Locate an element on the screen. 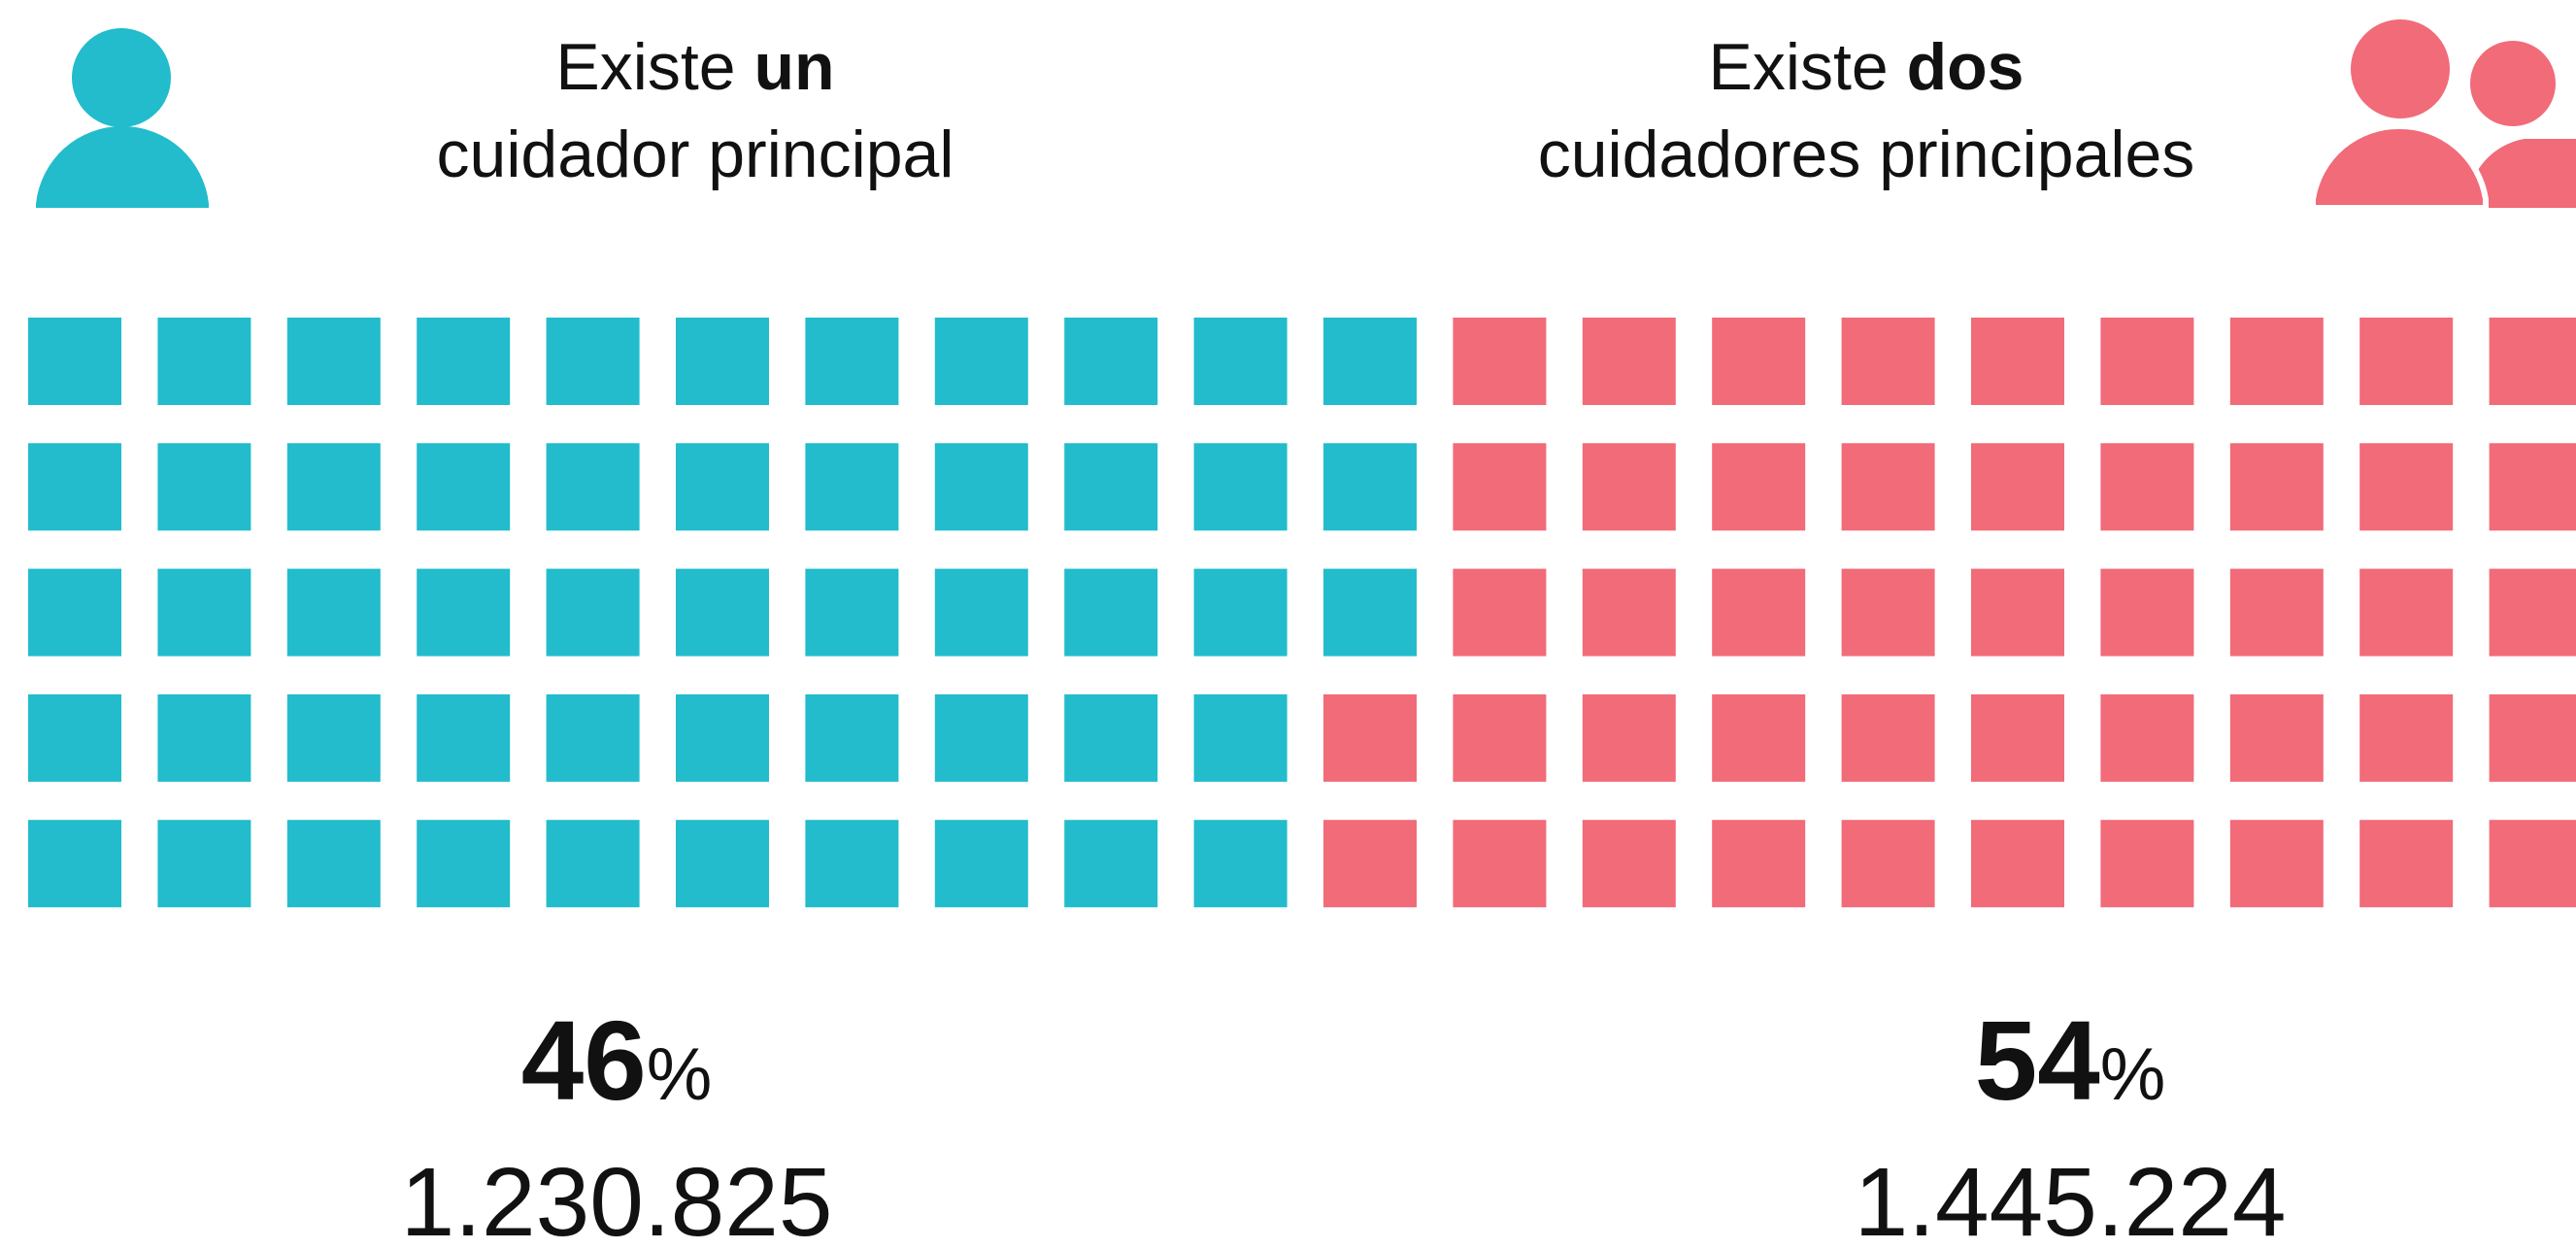  value-number: 54 is located at coordinates (2038, 1061).